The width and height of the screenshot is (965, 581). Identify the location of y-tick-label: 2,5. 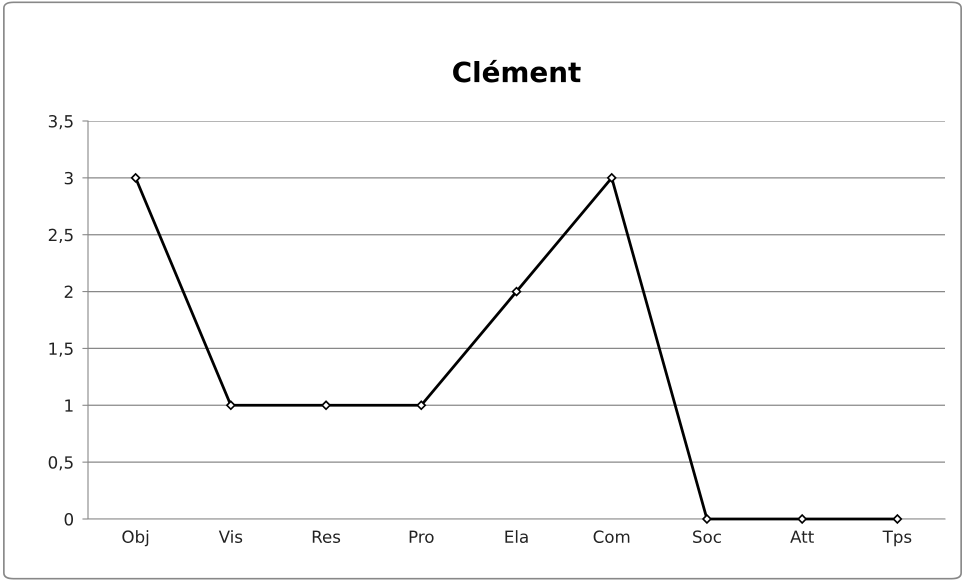
(60, 235).